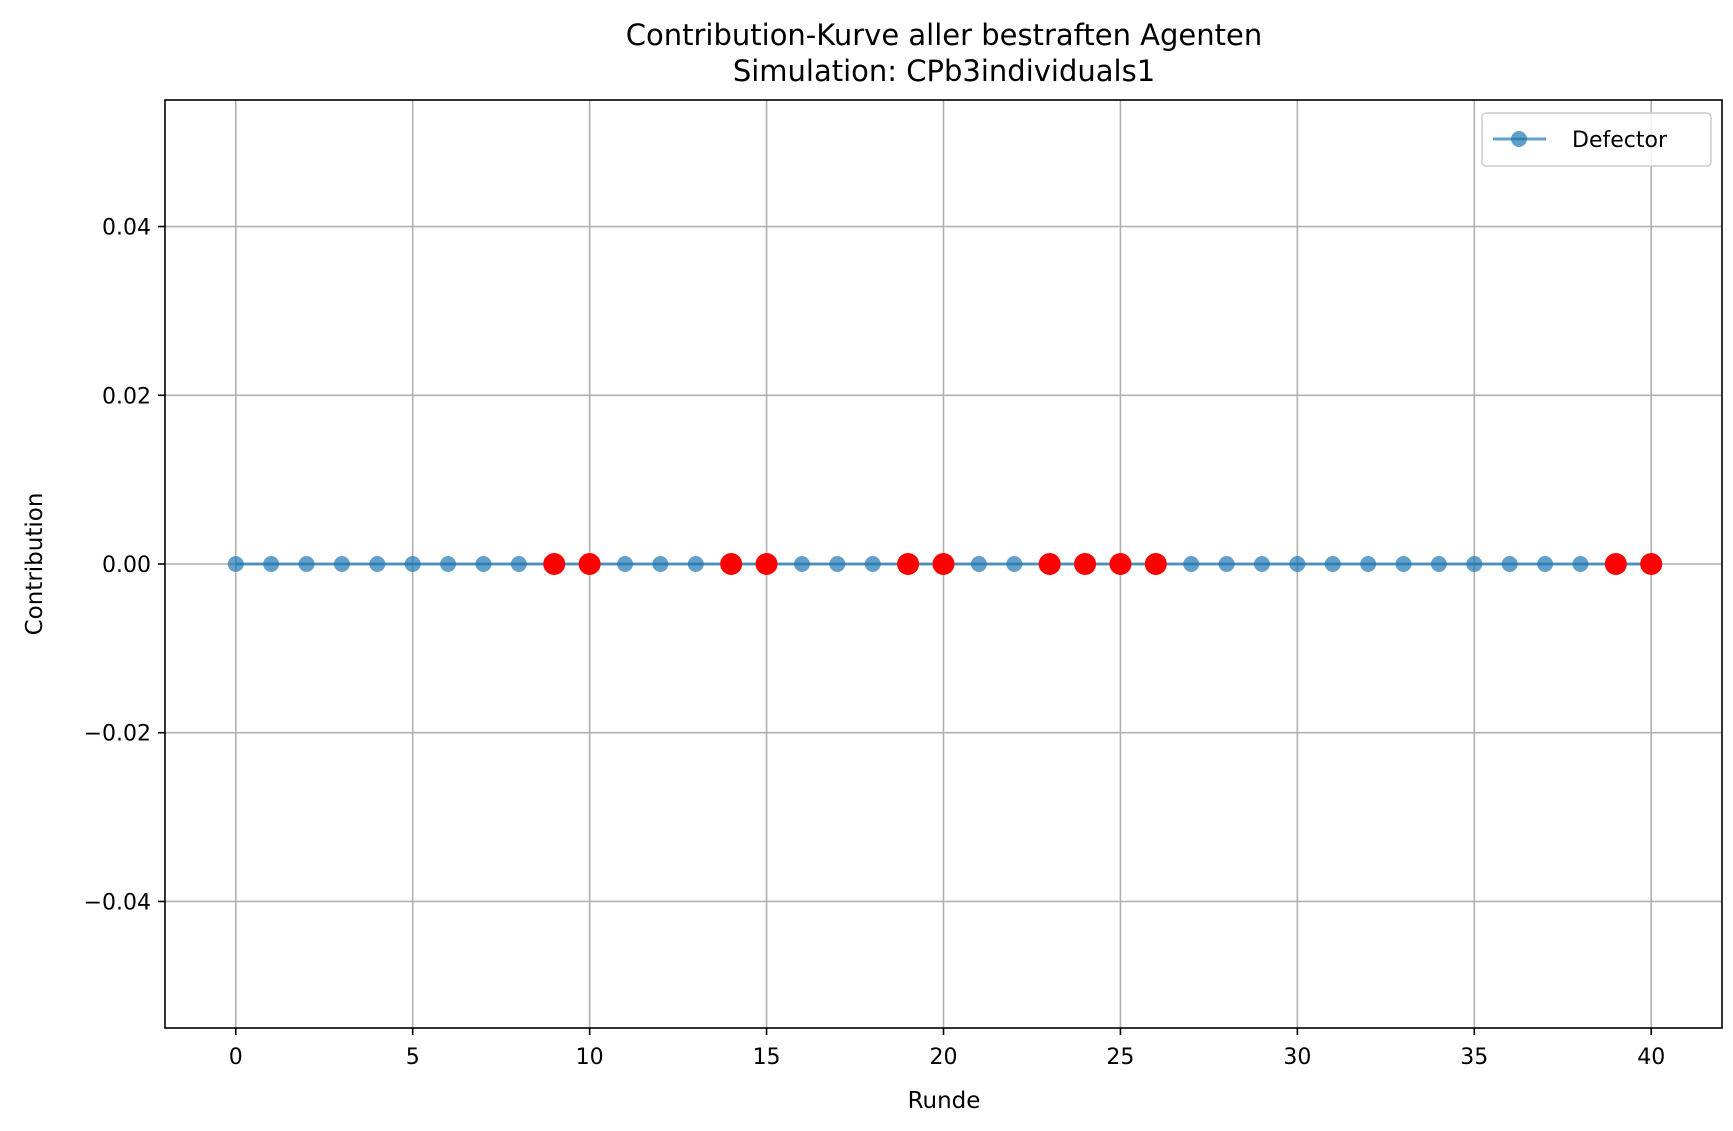 The width and height of the screenshot is (1733, 1131). What do you see at coordinates (1519, 139) in the screenshot?
I see `legend-marker-swatch` at bounding box center [1519, 139].